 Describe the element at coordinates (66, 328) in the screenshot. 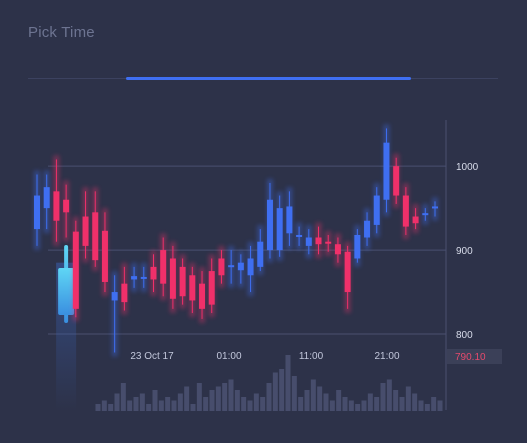

I see `selected-candle-highlight` at that location.